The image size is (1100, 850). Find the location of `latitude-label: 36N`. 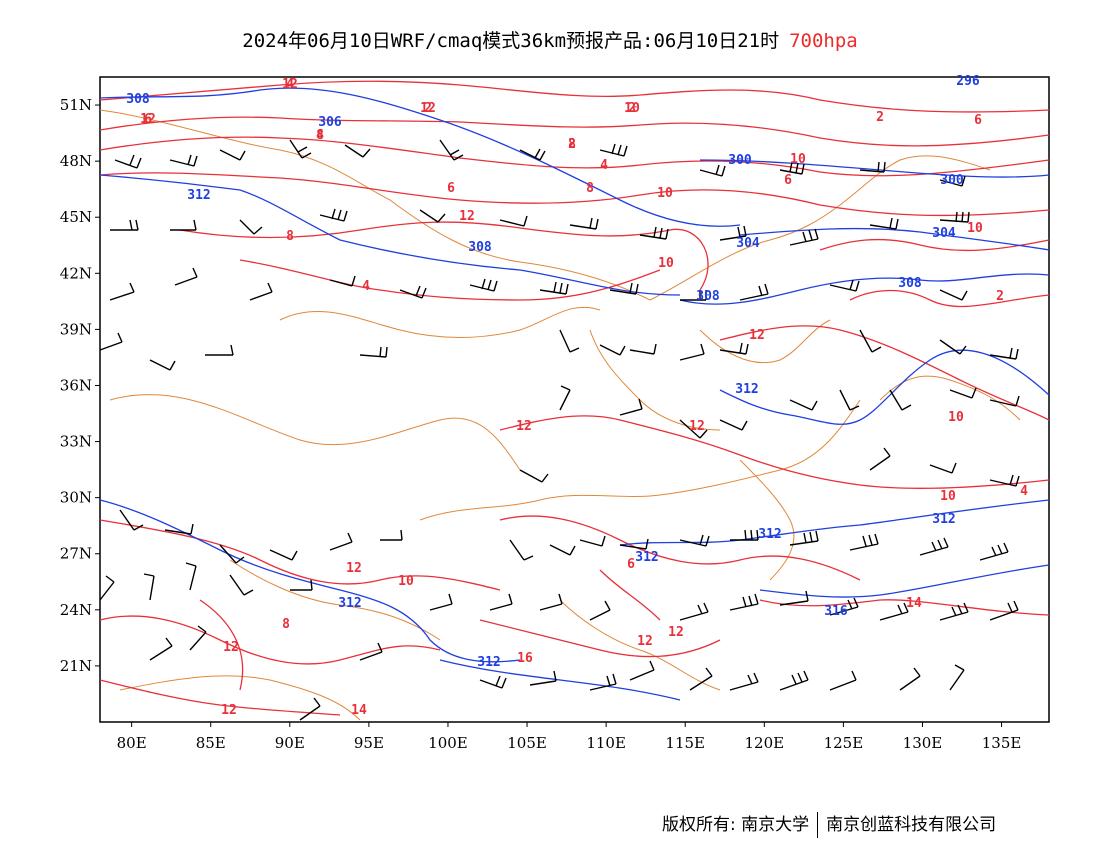

latitude-label: 36N is located at coordinates (76, 385).